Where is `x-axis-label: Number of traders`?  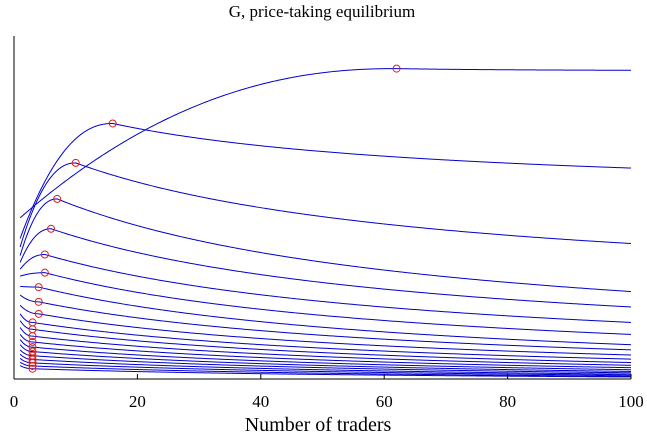 x-axis-label: Number of traders is located at coordinates (318, 425).